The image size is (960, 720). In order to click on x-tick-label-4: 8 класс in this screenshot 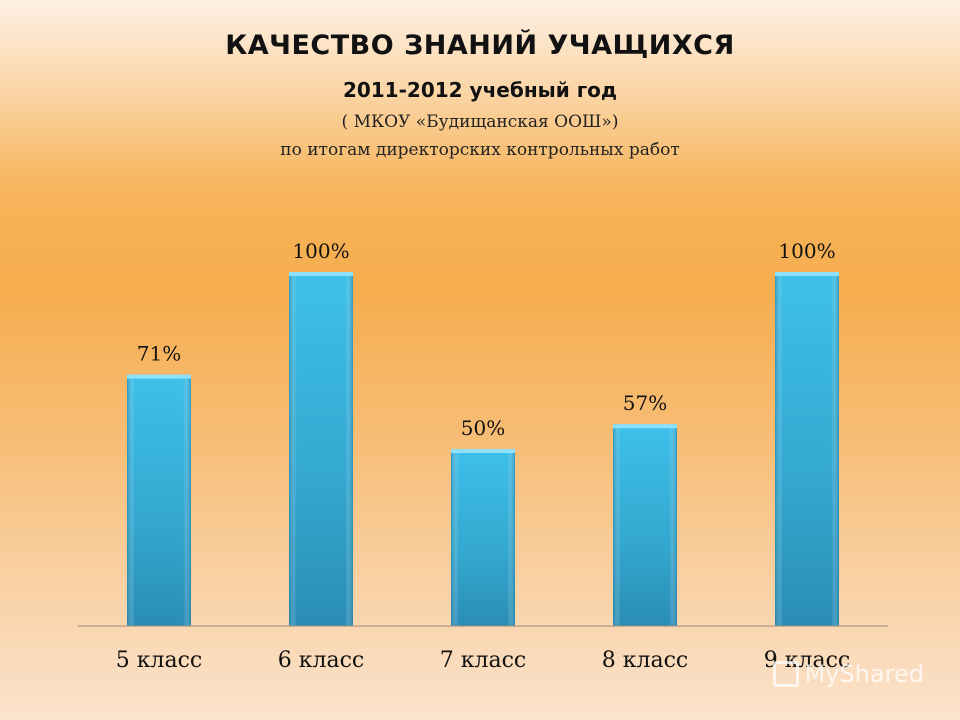, I will do `click(645, 660)`.